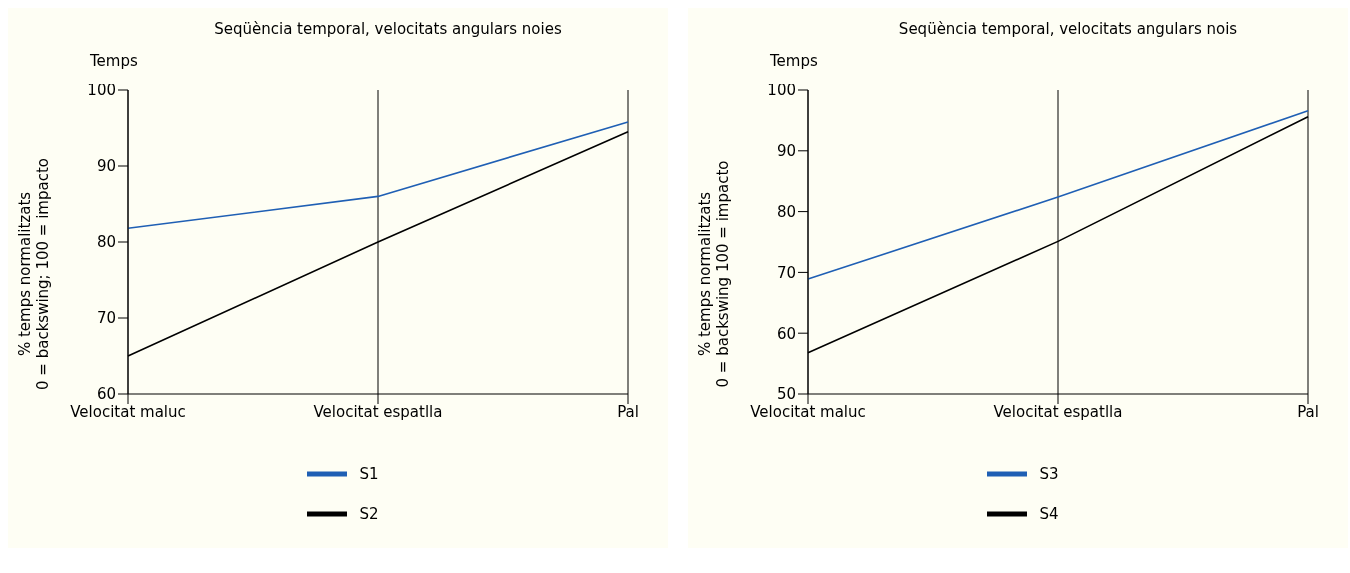 This screenshot has width=1350, height=573. Describe the element at coordinates (34, 274) in the screenshot. I see `y-axis-title: % temps normalitzats 0 = backswing; 100 = impacto` at that location.